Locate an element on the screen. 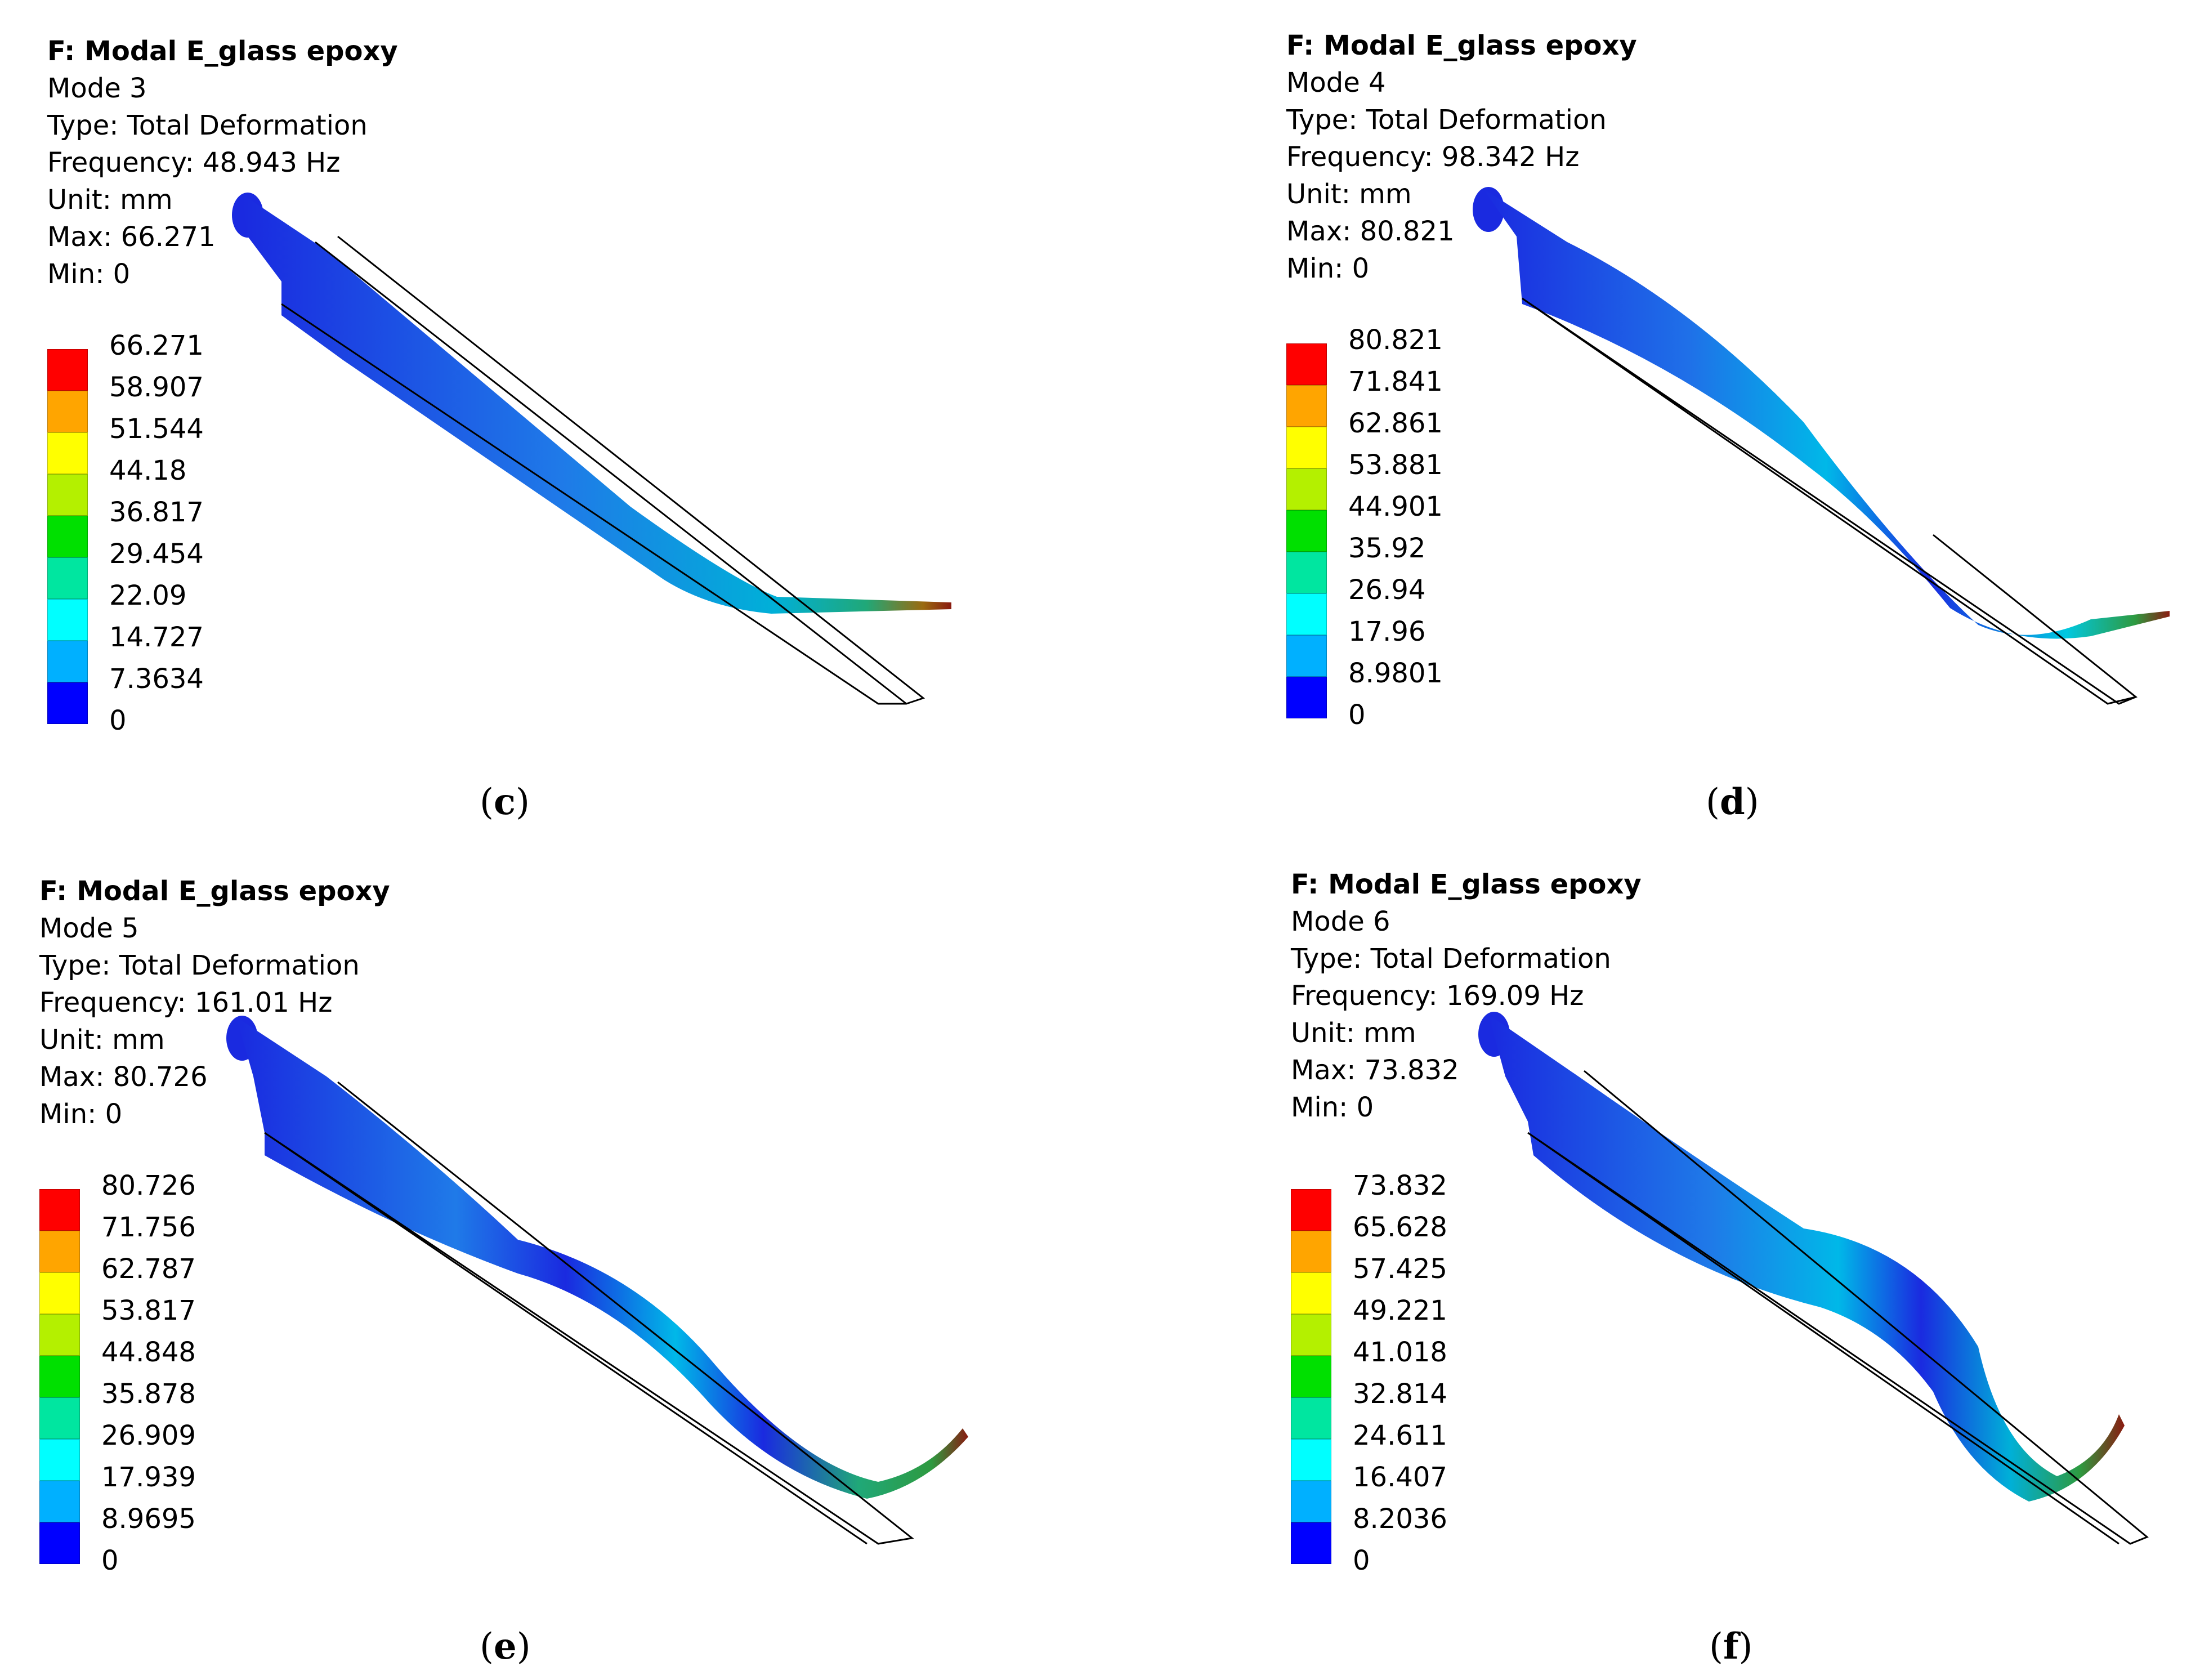 The width and height of the screenshot is (2200, 1680). legend-value: 8.2036 is located at coordinates (1400, 1519).